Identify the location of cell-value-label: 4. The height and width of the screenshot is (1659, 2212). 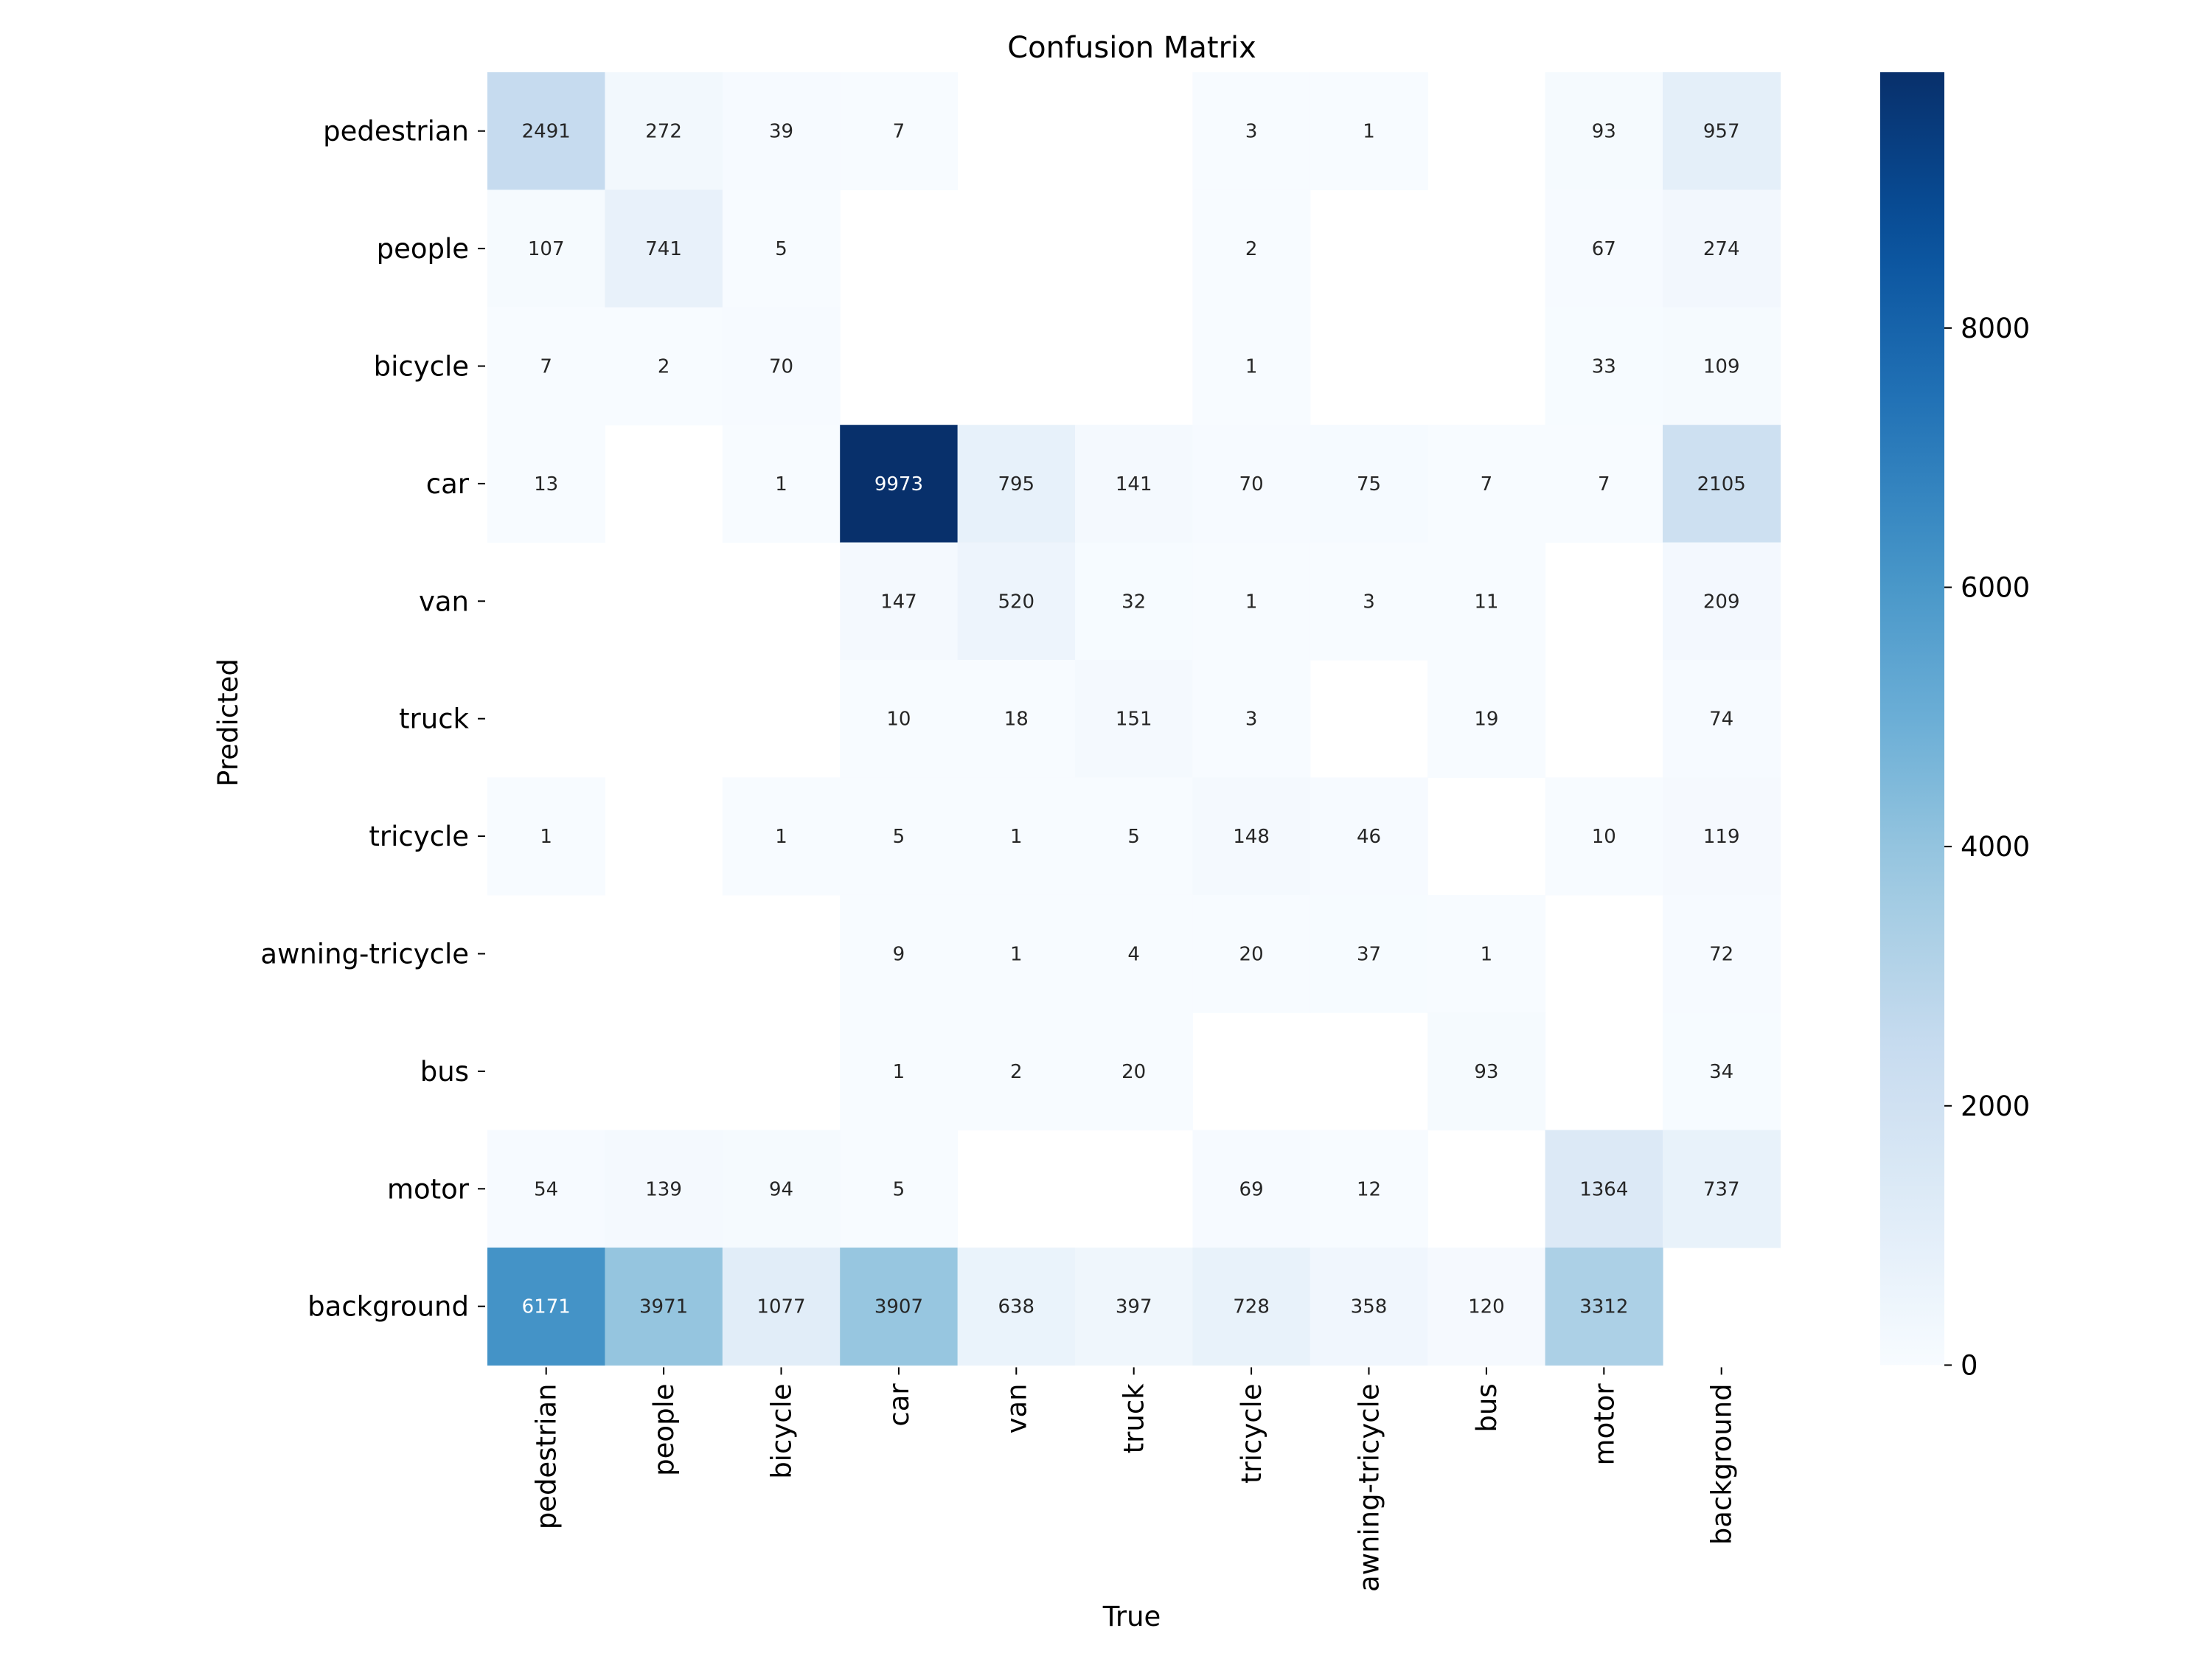
(1133, 955).